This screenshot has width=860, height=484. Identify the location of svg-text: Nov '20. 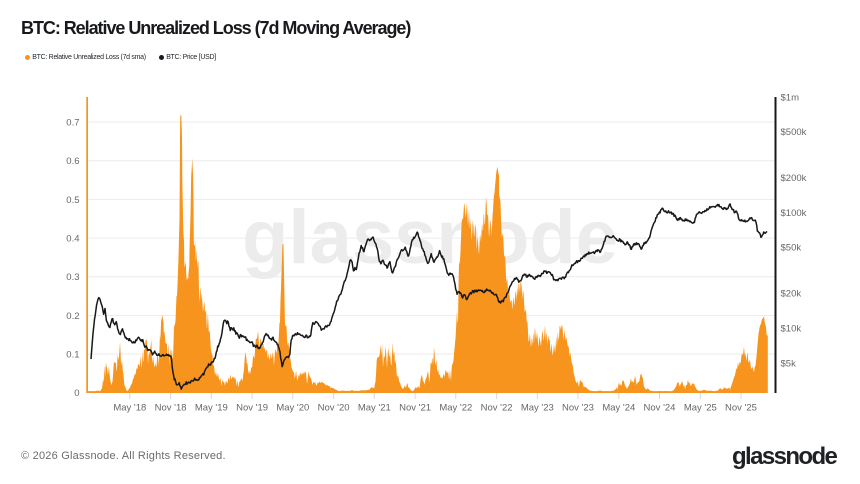
(334, 408).